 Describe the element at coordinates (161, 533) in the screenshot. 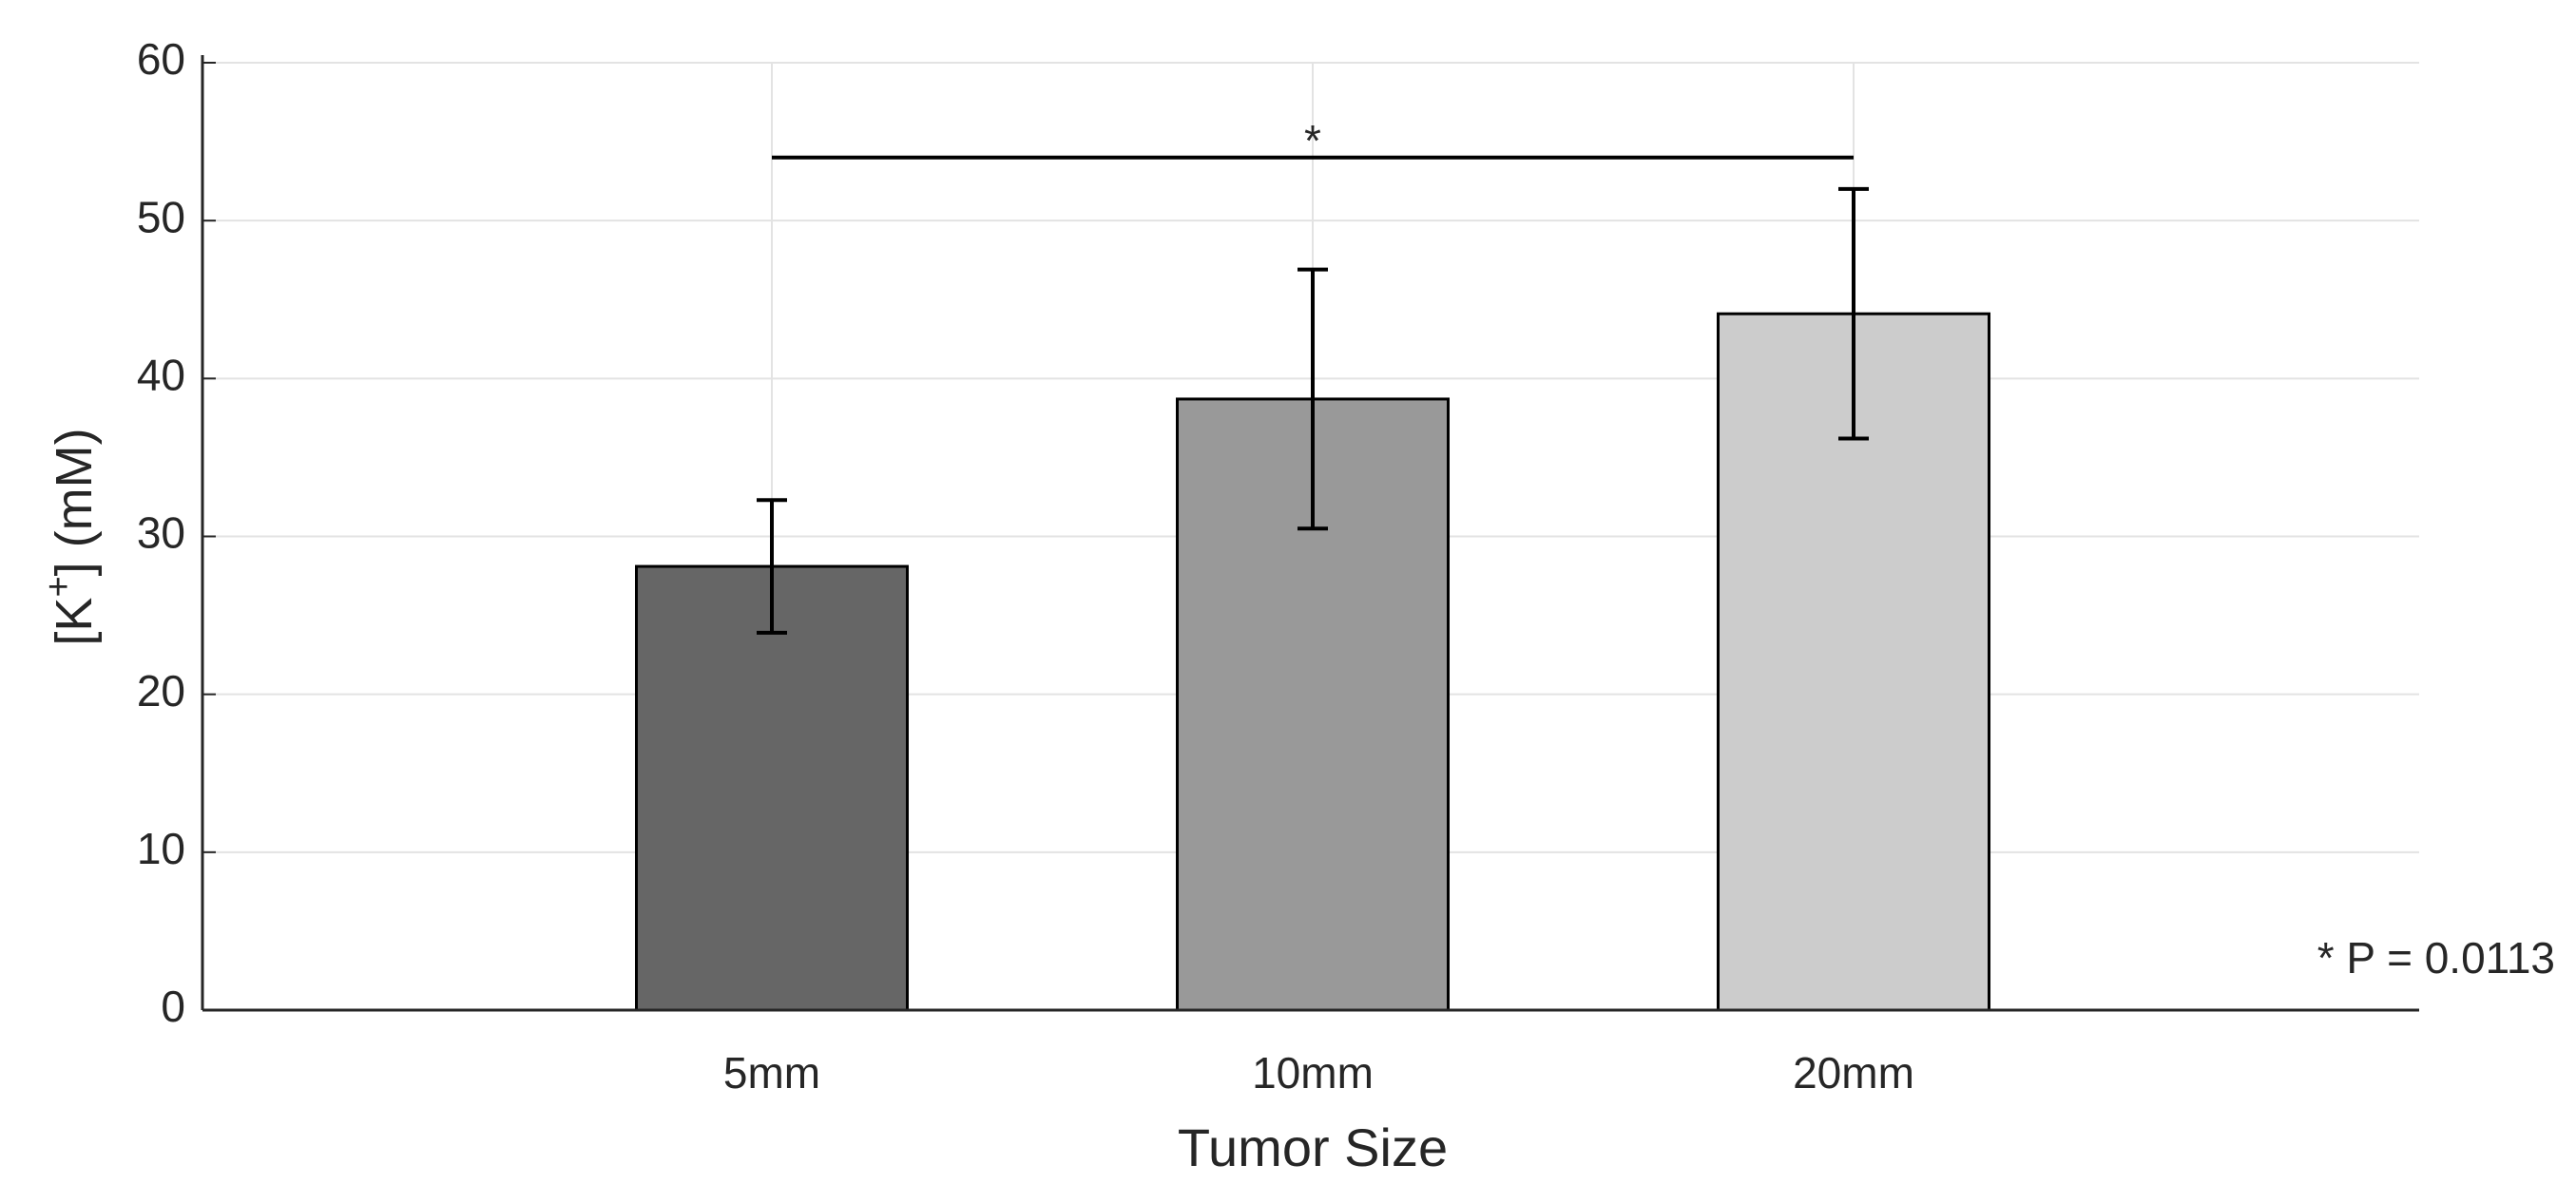

I see `y-tick-label: 30` at that location.